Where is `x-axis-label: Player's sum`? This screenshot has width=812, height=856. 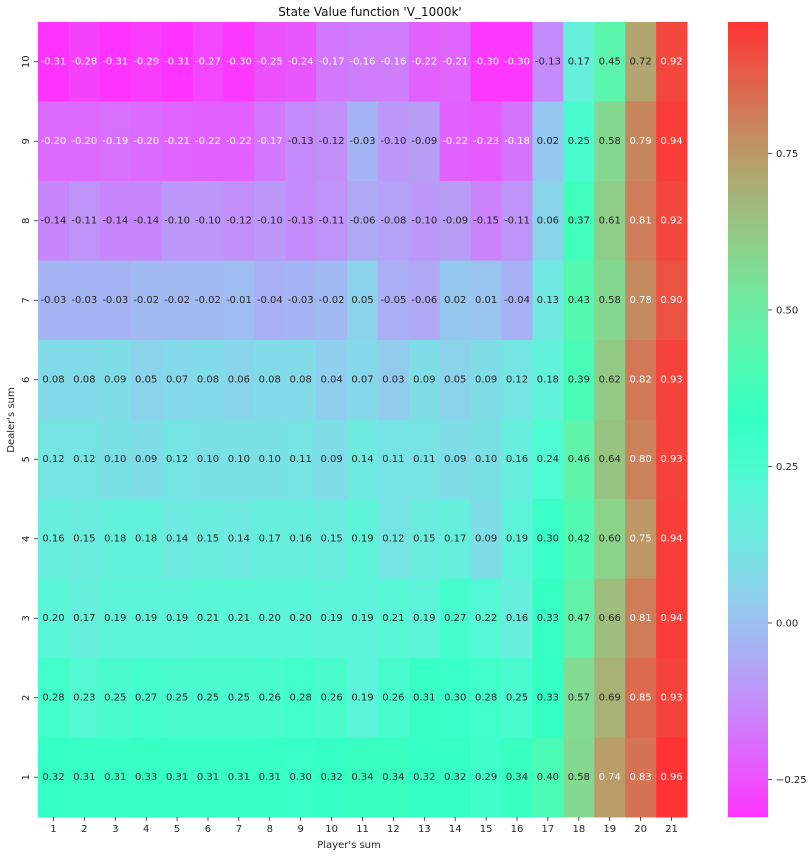 x-axis-label: Player's sum is located at coordinates (349, 845).